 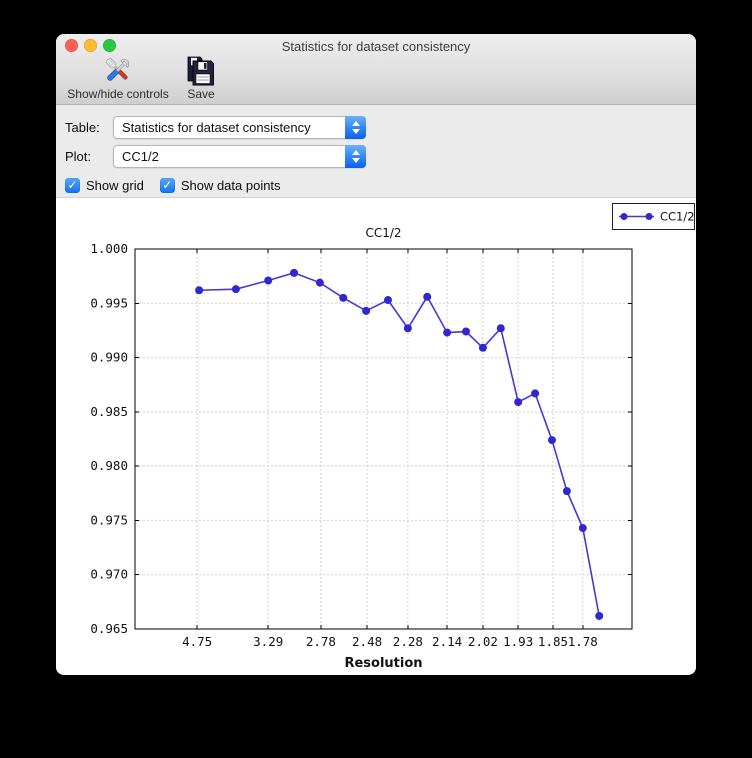 What do you see at coordinates (376, 79) in the screenshot?
I see `toolbar: Show/hide controls` at bounding box center [376, 79].